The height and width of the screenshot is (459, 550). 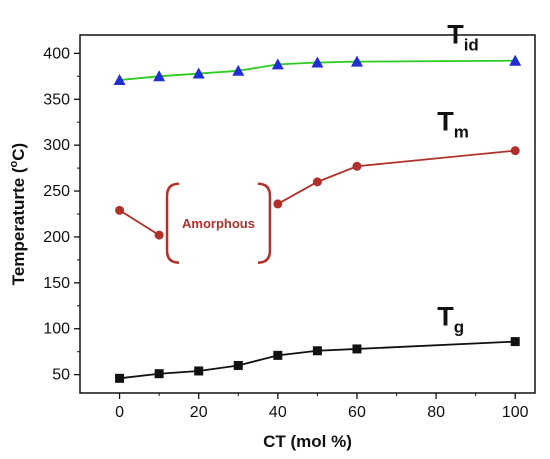 What do you see at coordinates (357, 412) in the screenshot?
I see `x-tick-label: 60` at bounding box center [357, 412].